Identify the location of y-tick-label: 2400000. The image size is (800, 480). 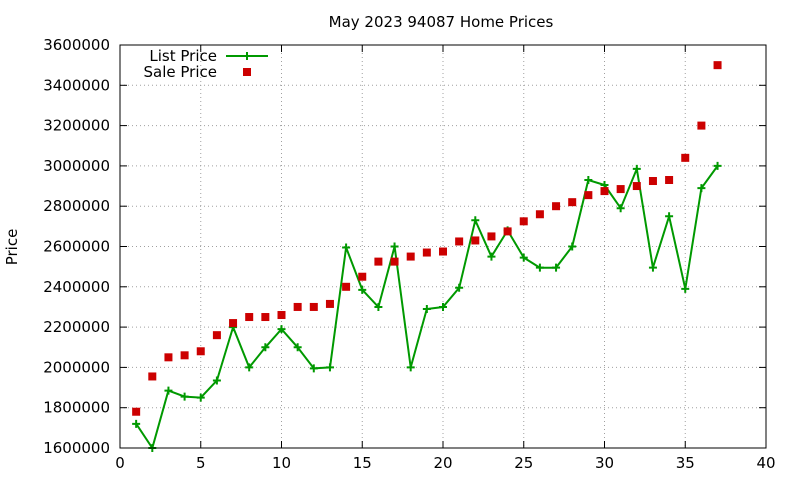
(76, 287).